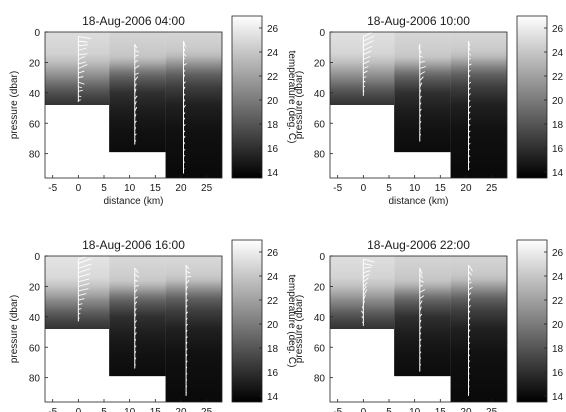 The image size is (566, 412). I want to click on y-axis-label: pressure (dbar), so click(14, 105).